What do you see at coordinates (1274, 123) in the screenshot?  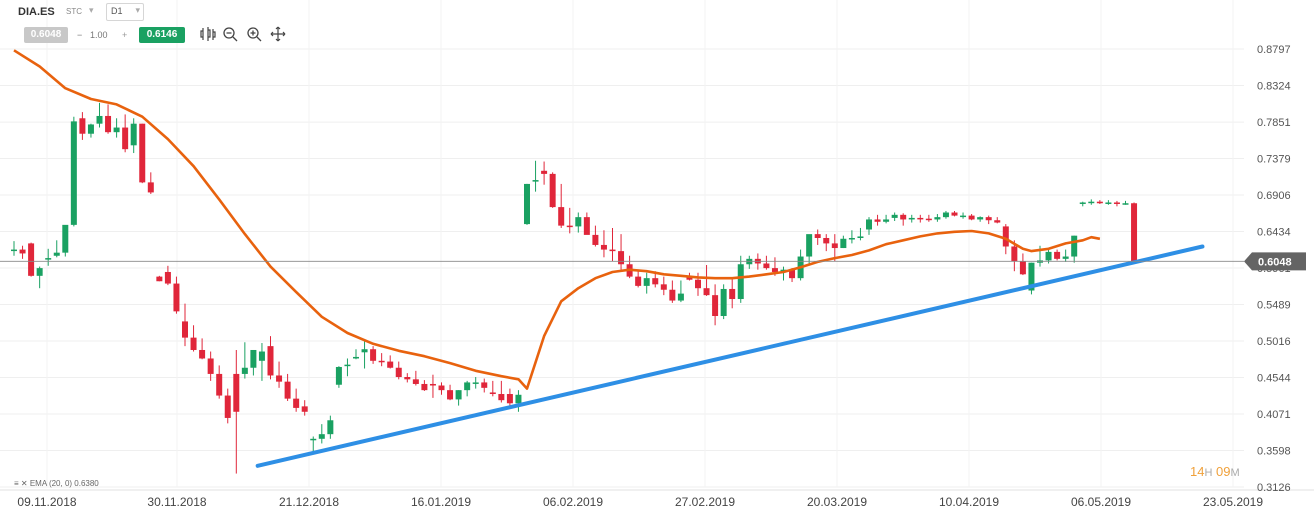 I see `y-tick-label: 0.7851` at bounding box center [1274, 123].